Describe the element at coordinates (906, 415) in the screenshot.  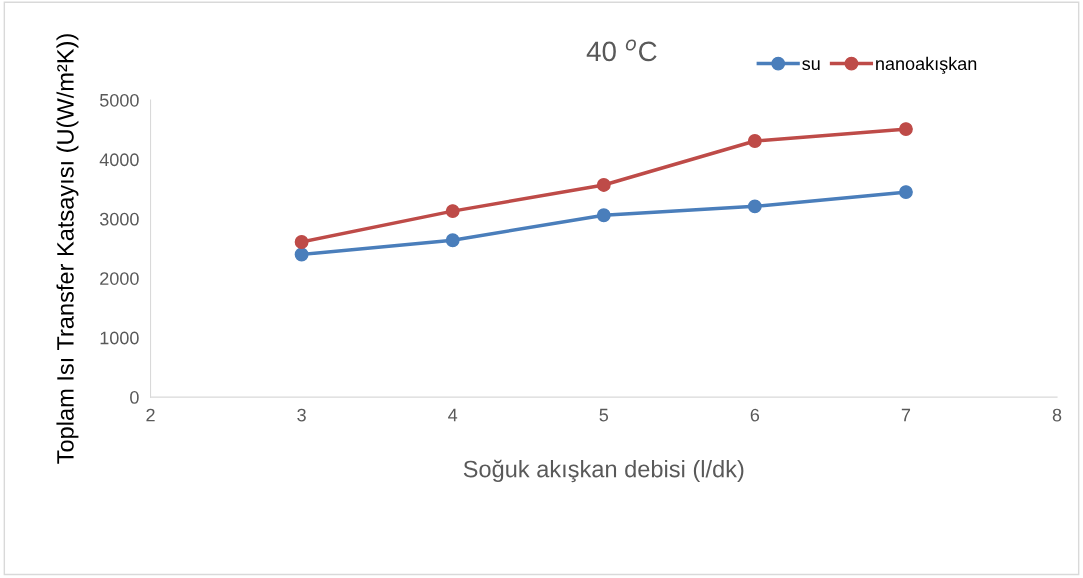
I see `x-tick-label: 7` at that location.